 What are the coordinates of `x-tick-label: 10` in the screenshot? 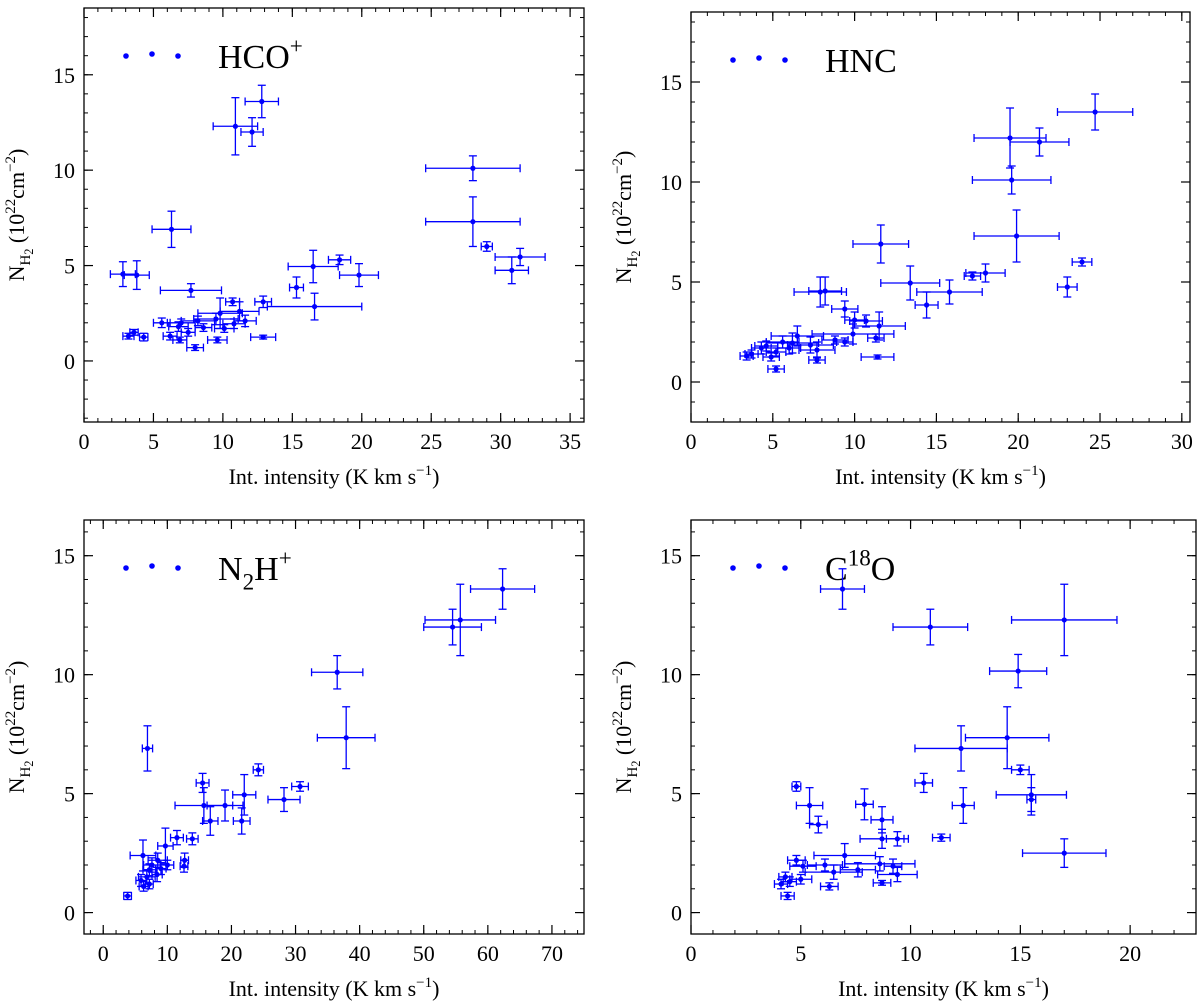 It's located at (855, 441).